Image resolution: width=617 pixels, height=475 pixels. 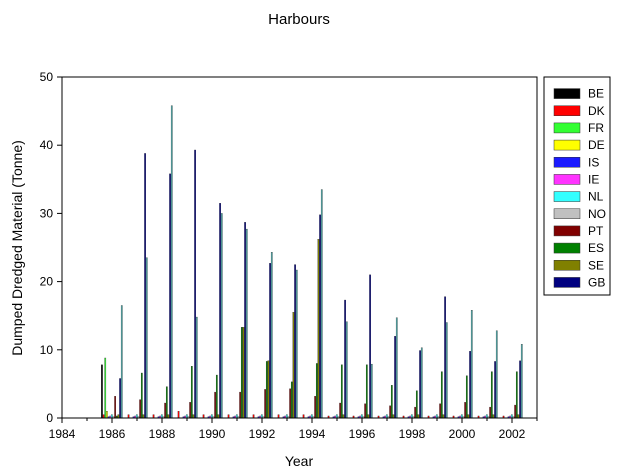 I want to click on bar-gb-1998, so click(x=420, y=384).